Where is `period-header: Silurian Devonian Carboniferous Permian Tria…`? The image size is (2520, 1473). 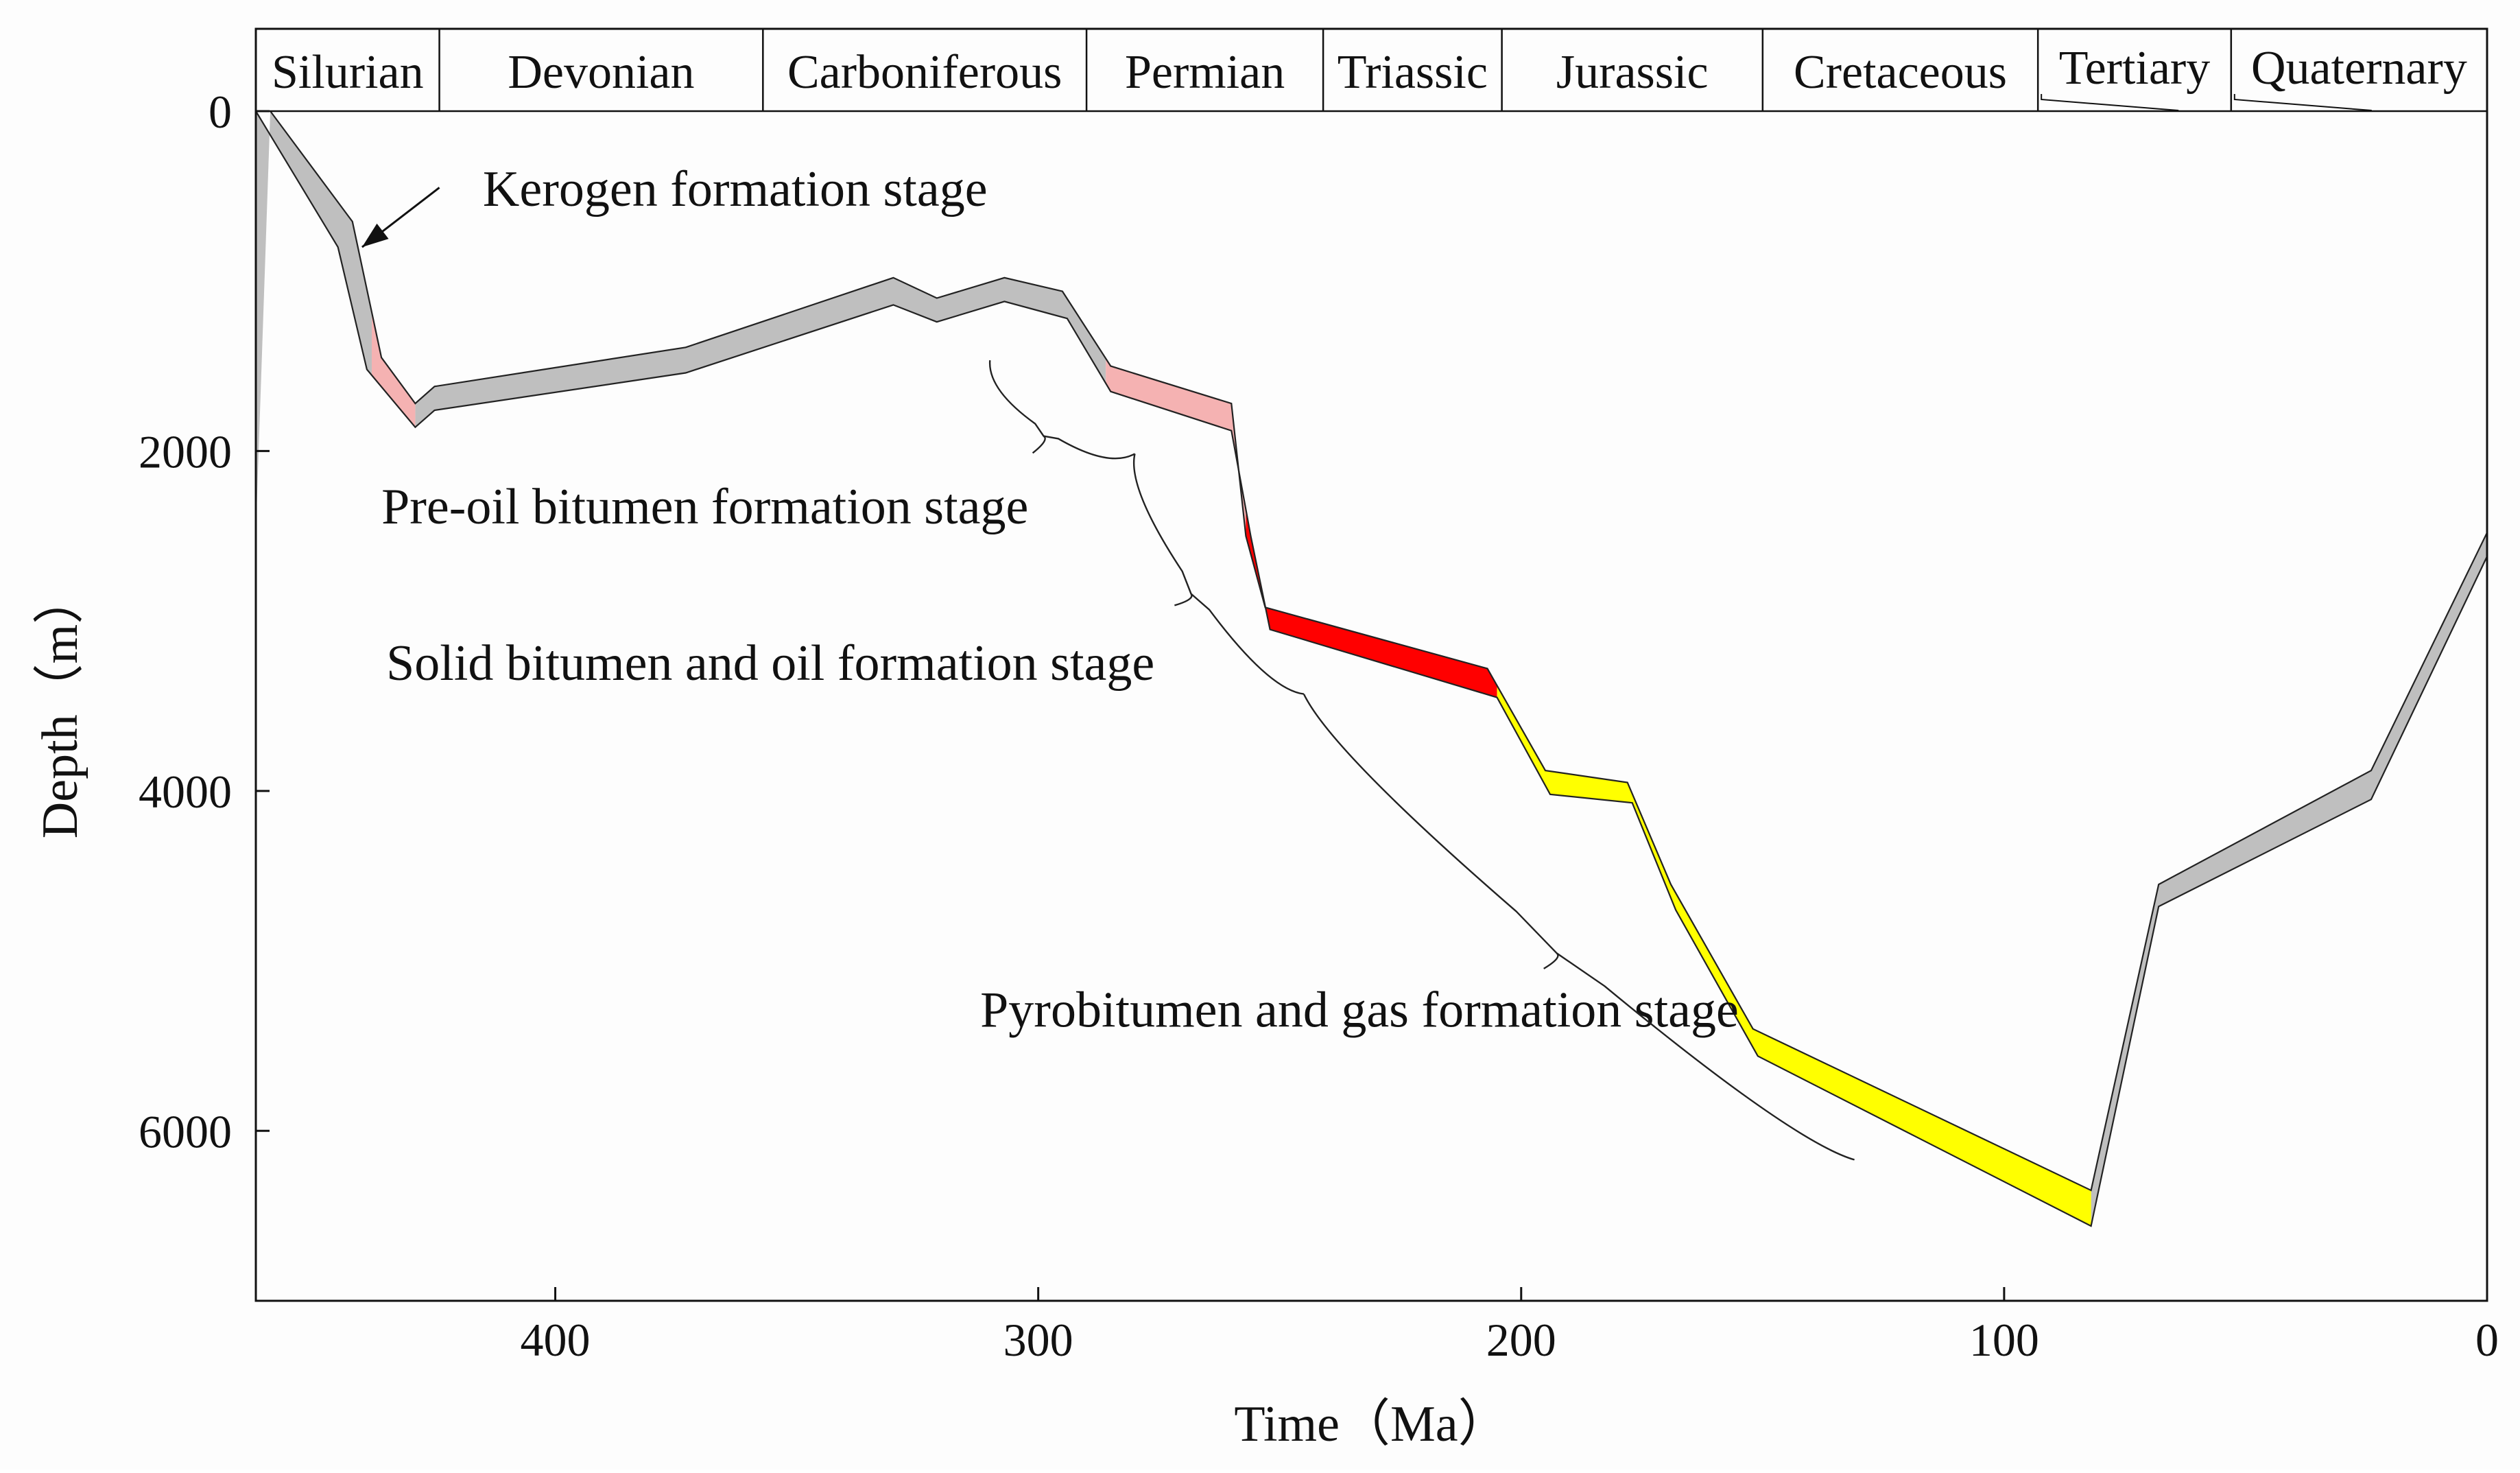
period-header: Silurian Devonian Carboniferous Permian Tria… is located at coordinates (1371, 71).